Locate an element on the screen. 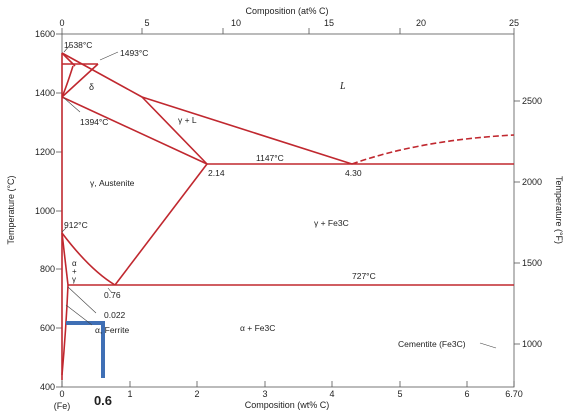  leader-ferrite is located at coordinates (79, 315).